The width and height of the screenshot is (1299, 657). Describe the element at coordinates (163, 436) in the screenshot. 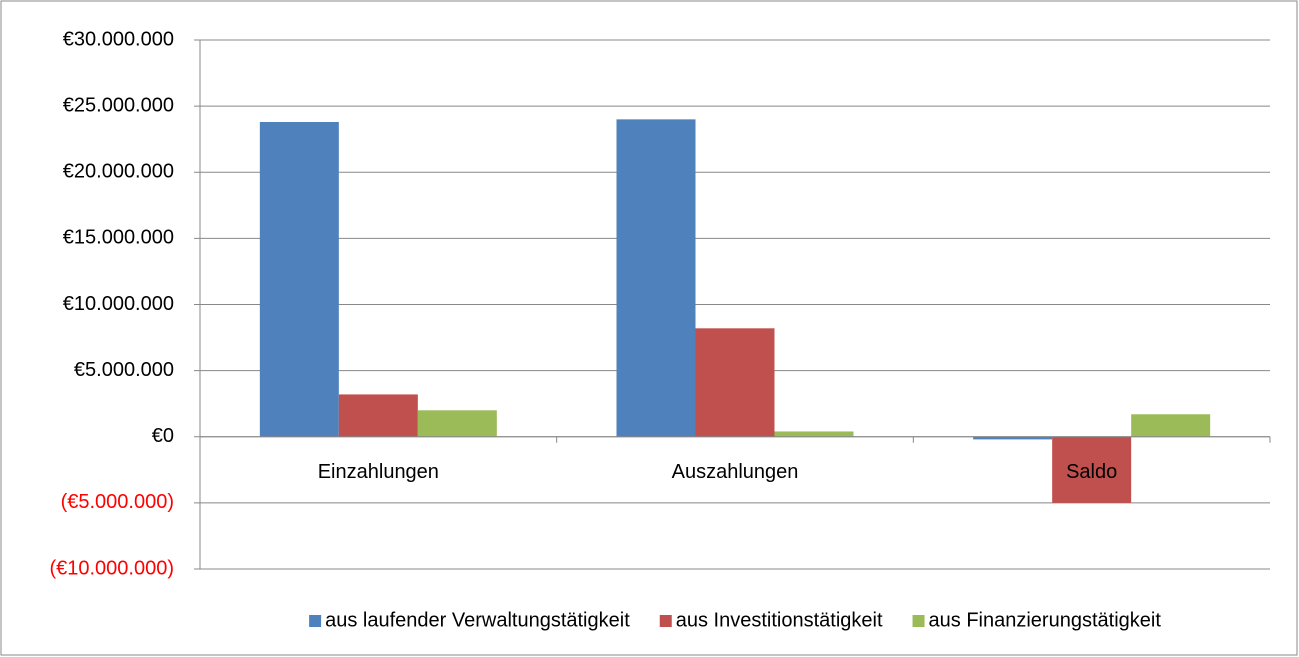

I see `y-tick-label: €0` at that location.